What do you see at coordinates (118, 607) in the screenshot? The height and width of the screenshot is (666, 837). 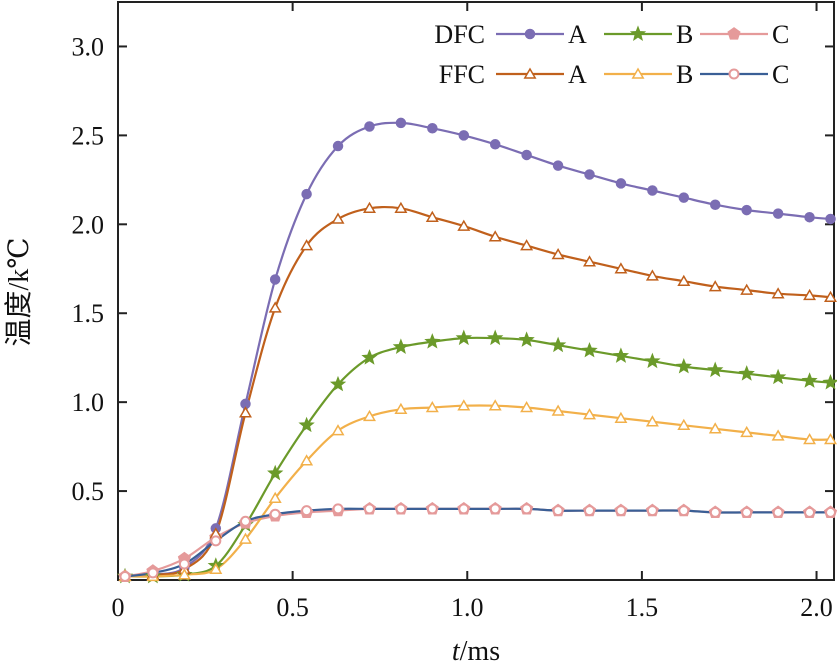 I see `x-tick-label: 0` at bounding box center [118, 607].